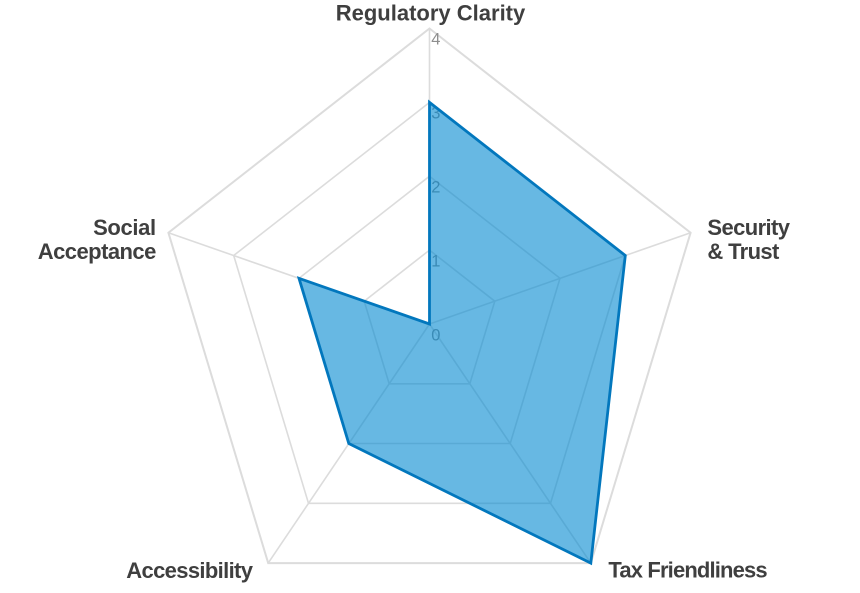  Describe the element at coordinates (748, 227) in the screenshot. I see `svg-text: Security` at that location.